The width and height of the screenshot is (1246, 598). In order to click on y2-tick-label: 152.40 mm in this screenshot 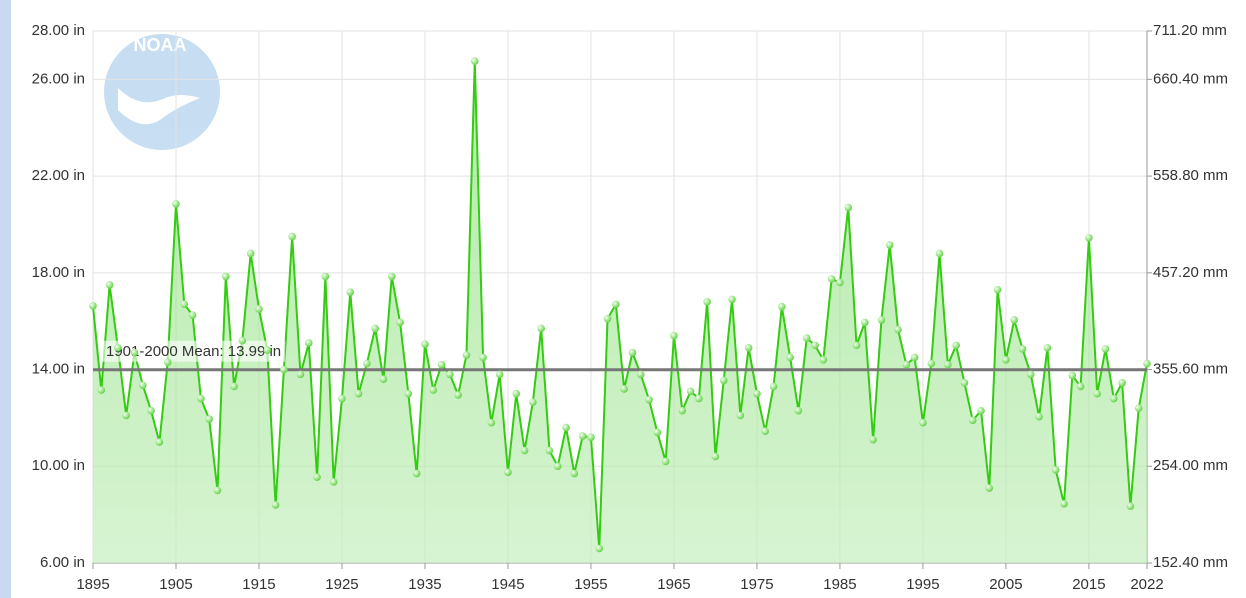, I will do `click(1190, 562)`.